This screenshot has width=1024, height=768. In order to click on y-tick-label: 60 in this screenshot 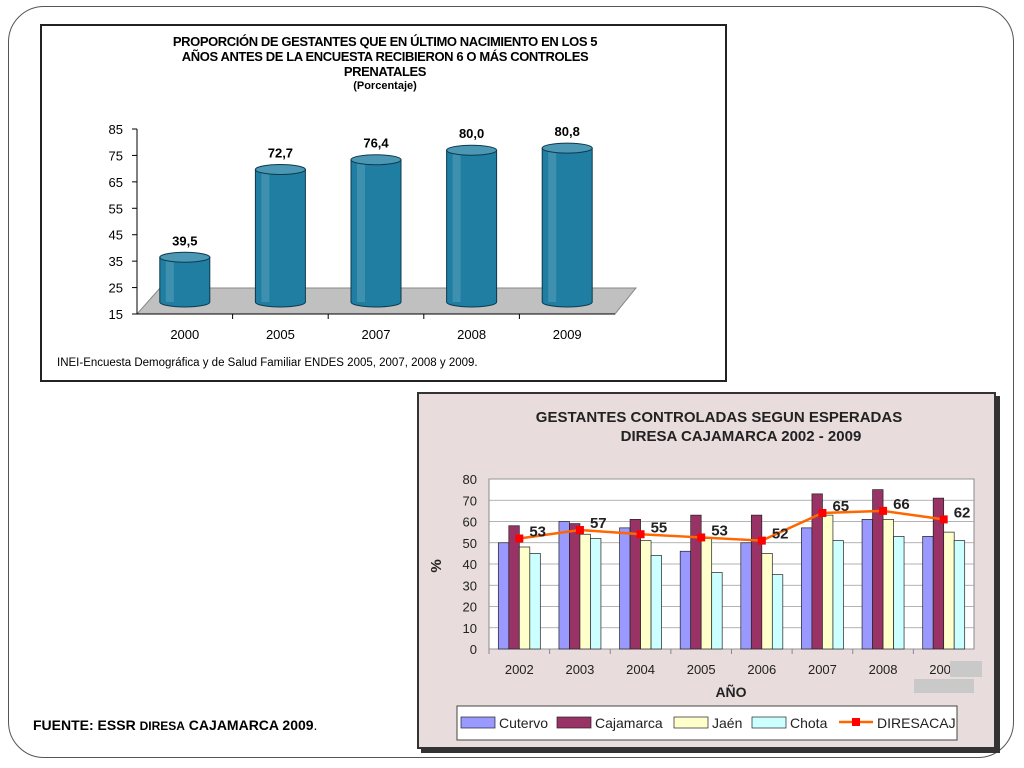, I will do `click(470, 522)`.